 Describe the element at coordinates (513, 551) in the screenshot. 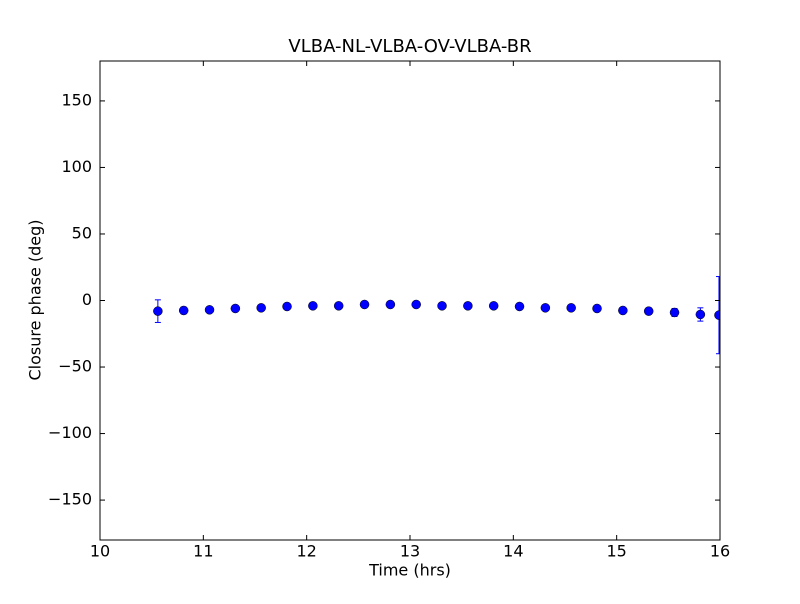

I see `x-tick-label: 14` at that location.